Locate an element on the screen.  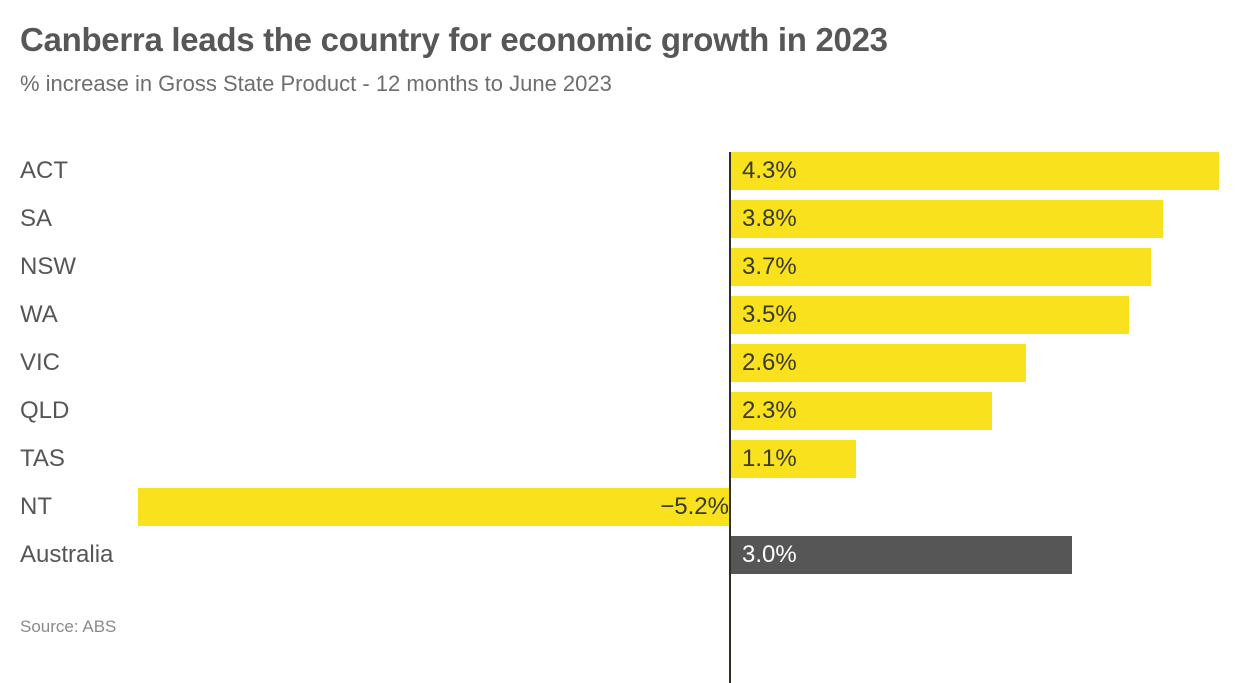
bar-nt is located at coordinates (433, 507).